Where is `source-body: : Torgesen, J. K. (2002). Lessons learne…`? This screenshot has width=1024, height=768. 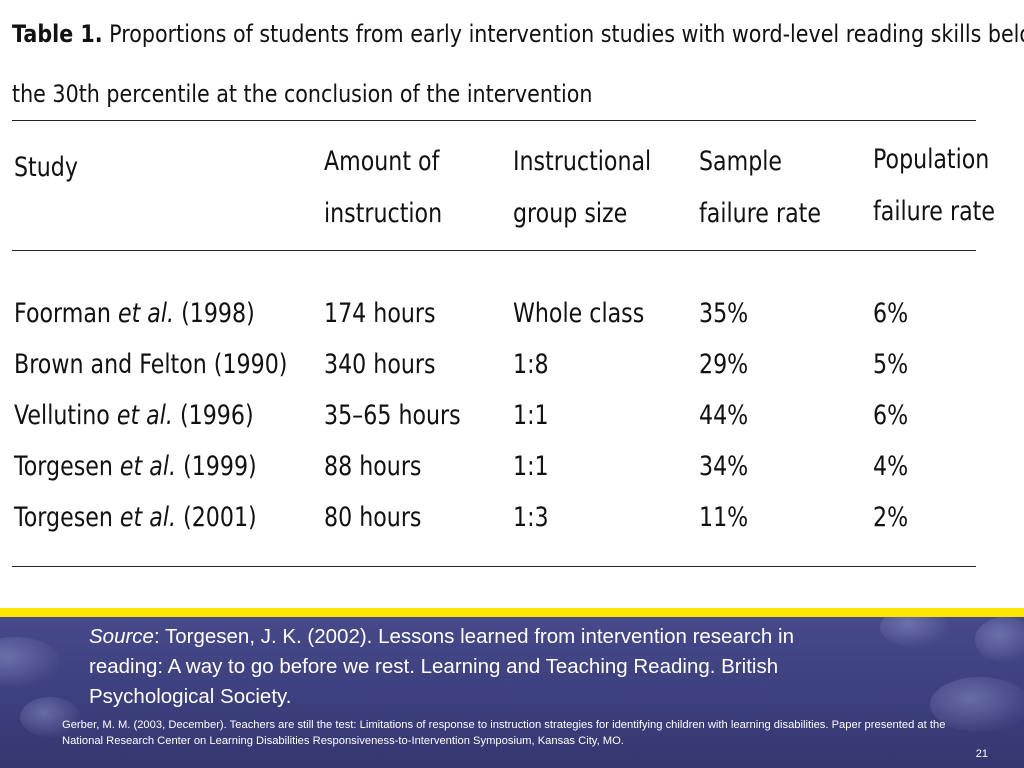
source-body: : Torgesen, J. K. (2002). Lessons learne… is located at coordinates (441, 666).